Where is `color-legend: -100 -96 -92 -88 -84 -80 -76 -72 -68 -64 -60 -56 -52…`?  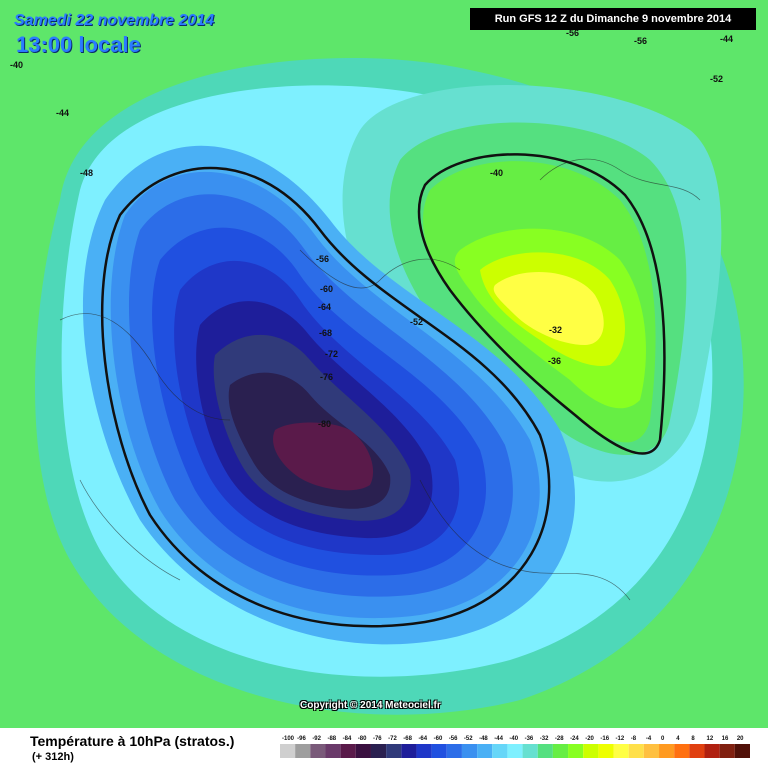
color-legend: -100 -96 -92 -88 -84 -80 -76 -72 -68 -64 -60 -56 -52… is located at coordinates (515, 747).